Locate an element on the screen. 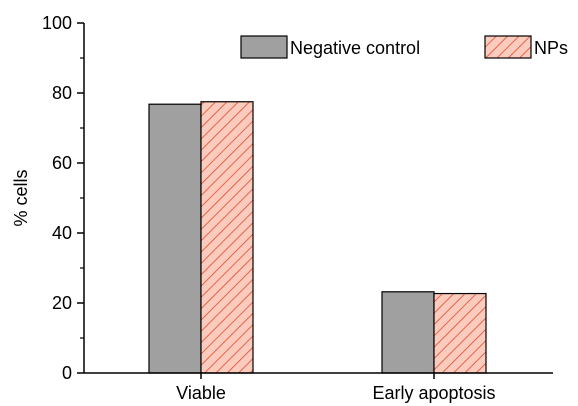  y-tick-label: 40 is located at coordinates (62, 233).